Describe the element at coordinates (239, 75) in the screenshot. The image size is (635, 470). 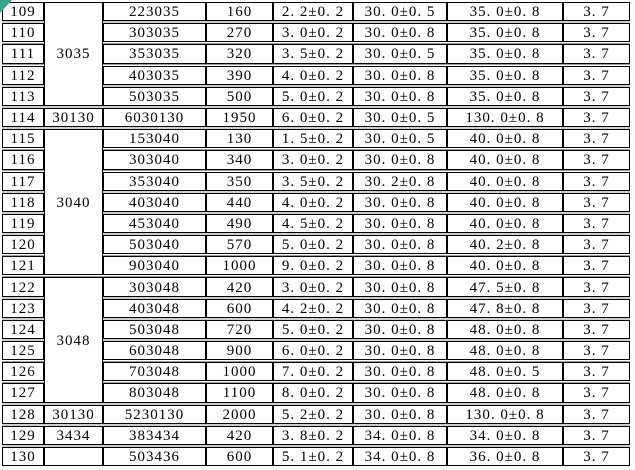
I see `capacity-cell: 390` at that location.